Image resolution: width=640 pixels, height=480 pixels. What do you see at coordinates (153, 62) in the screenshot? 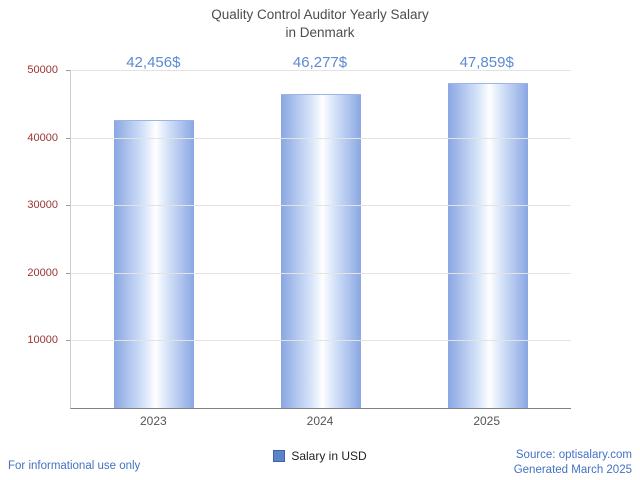
I see `bar-value-label: 42,456$` at bounding box center [153, 62].